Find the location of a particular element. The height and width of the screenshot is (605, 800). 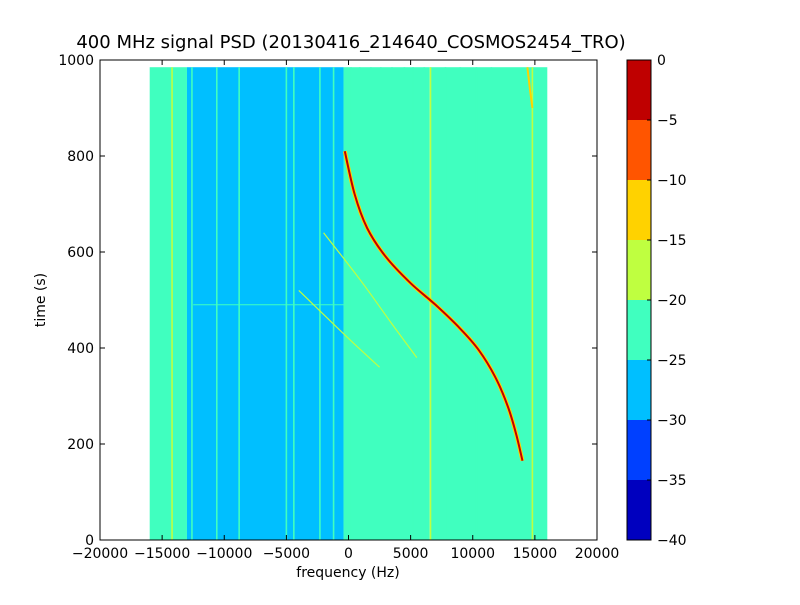

colorbar: −40 −35 −30 −25 −20 −15 −10 −5 0 is located at coordinates (656, 301).